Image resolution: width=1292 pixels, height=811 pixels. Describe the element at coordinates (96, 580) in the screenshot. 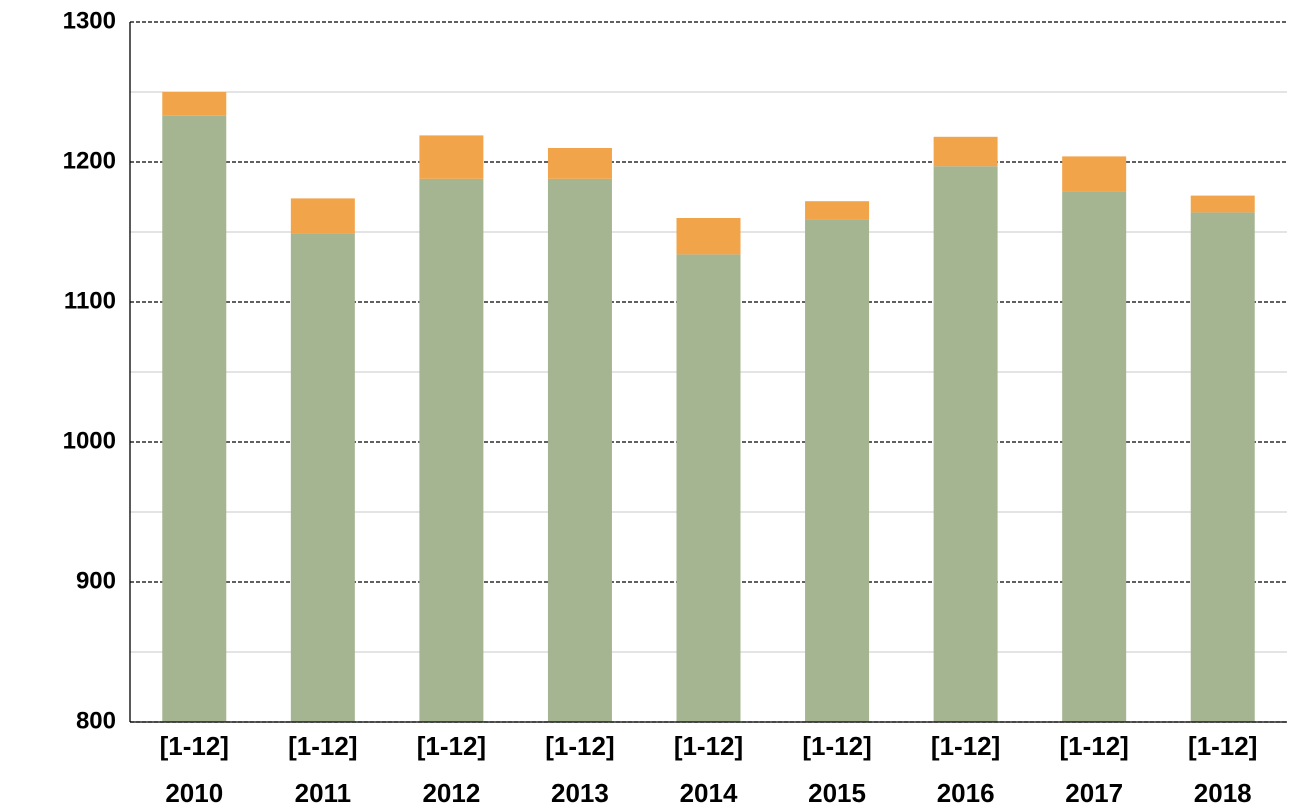

I see `y-tick-label: 900` at that location.